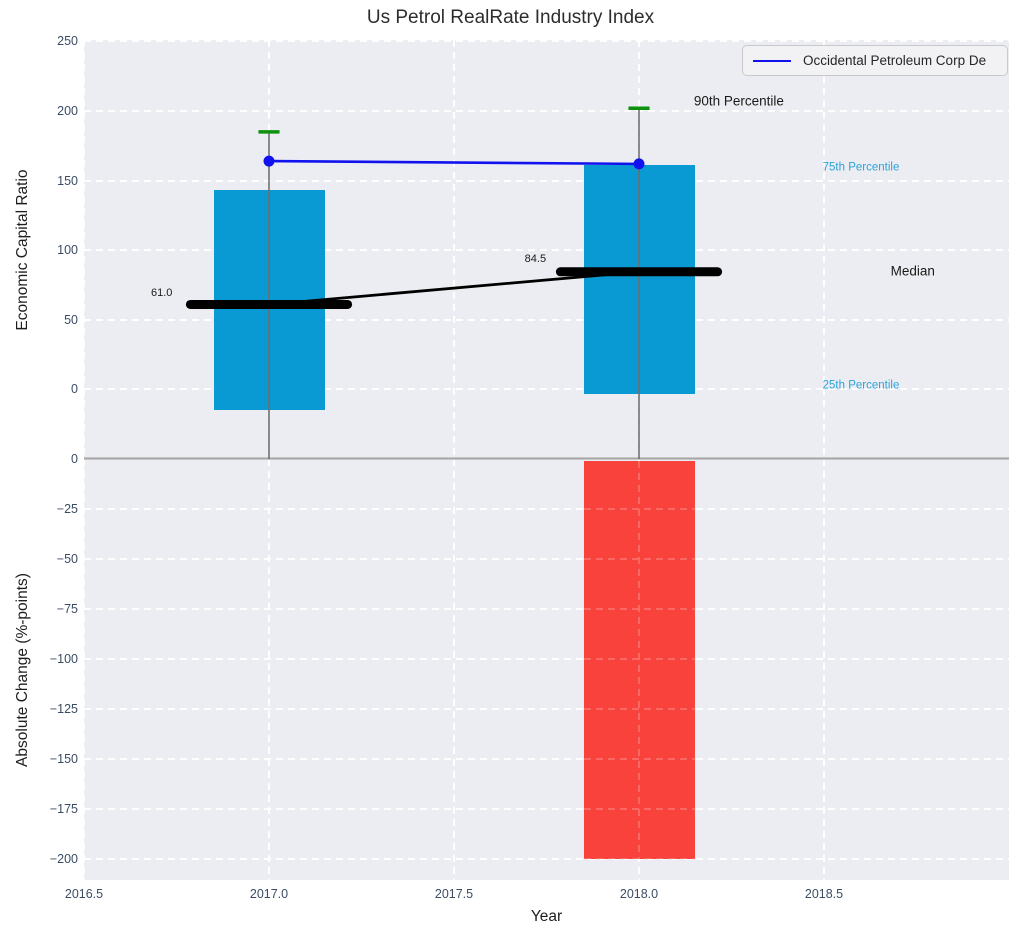 This screenshot has height=940, width=1021. What do you see at coordinates (84, 894) in the screenshot?
I see `x-tick-2016.5: 2016.5` at bounding box center [84, 894].